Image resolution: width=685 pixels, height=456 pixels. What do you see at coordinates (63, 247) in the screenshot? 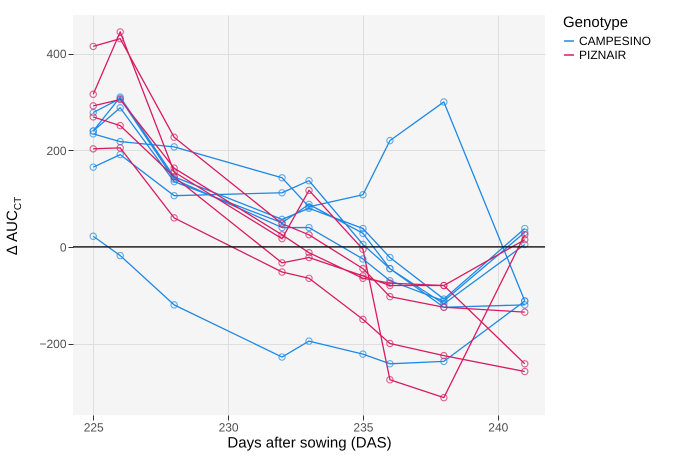
I see `y-tick-label: 0` at bounding box center [63, 247].